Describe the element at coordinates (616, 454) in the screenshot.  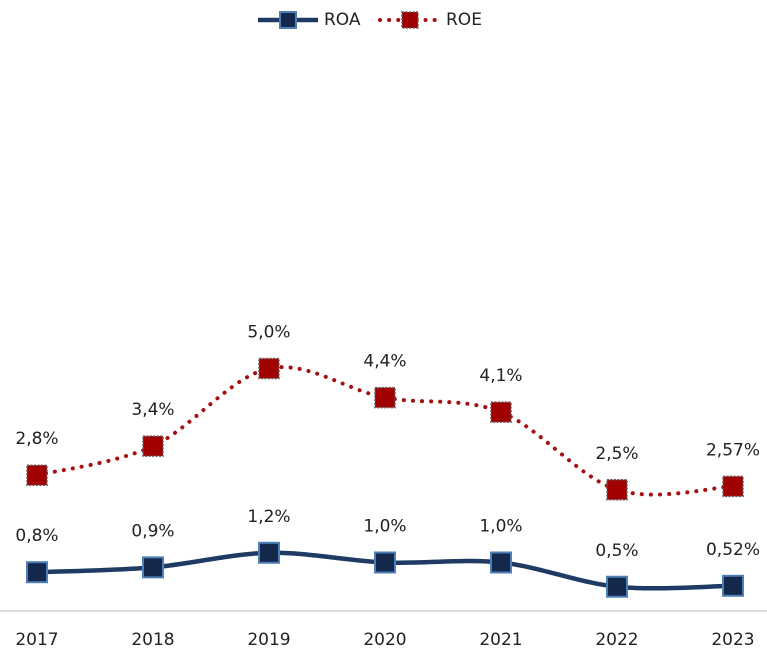
I see `data-label: 2,5%` at that location.